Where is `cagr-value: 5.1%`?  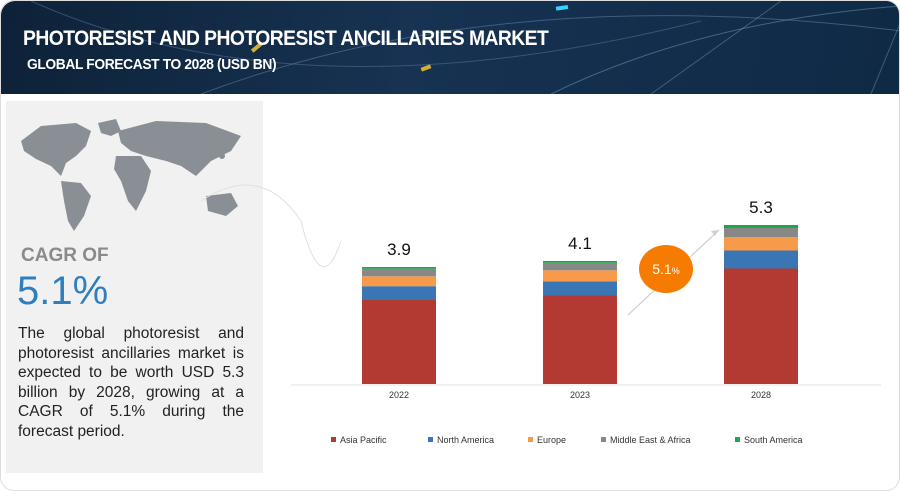
cagr-value: 5.1% is located at coordinates (63, 291).